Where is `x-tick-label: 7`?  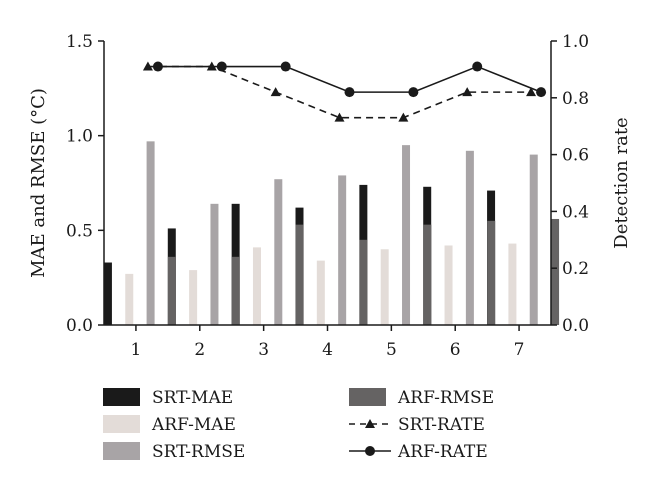
x-tick-label: 7 is located at coordinates (519, 350).